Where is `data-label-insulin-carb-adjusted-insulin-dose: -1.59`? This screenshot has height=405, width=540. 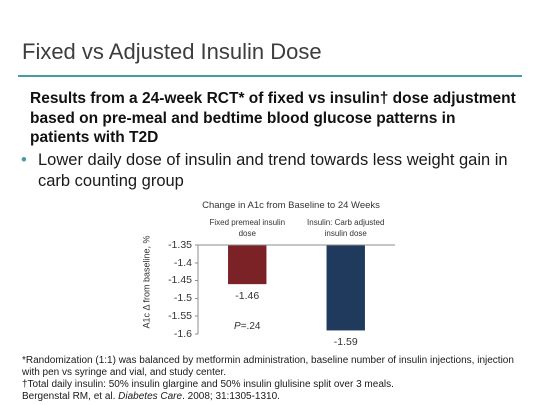 data-label-insulin-carb-adjusted-insulin-dose: -1.59 is located at coordinates (345, 342).